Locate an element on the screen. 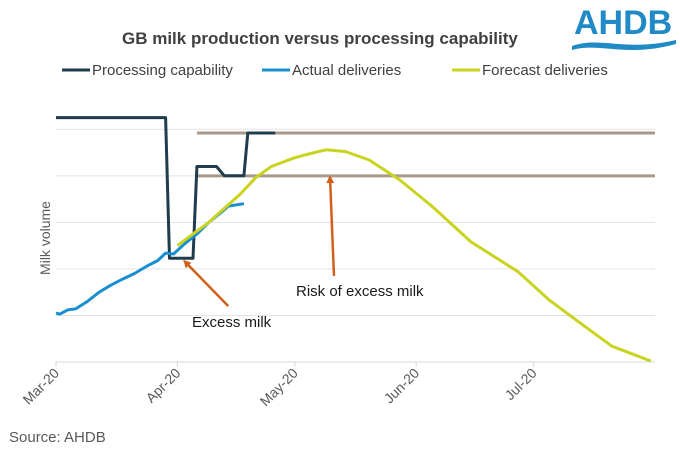 Image resolution: width=680 pixels, height=453 pixels. source-note: Source: AHDB is located at coordinates (57, 437).